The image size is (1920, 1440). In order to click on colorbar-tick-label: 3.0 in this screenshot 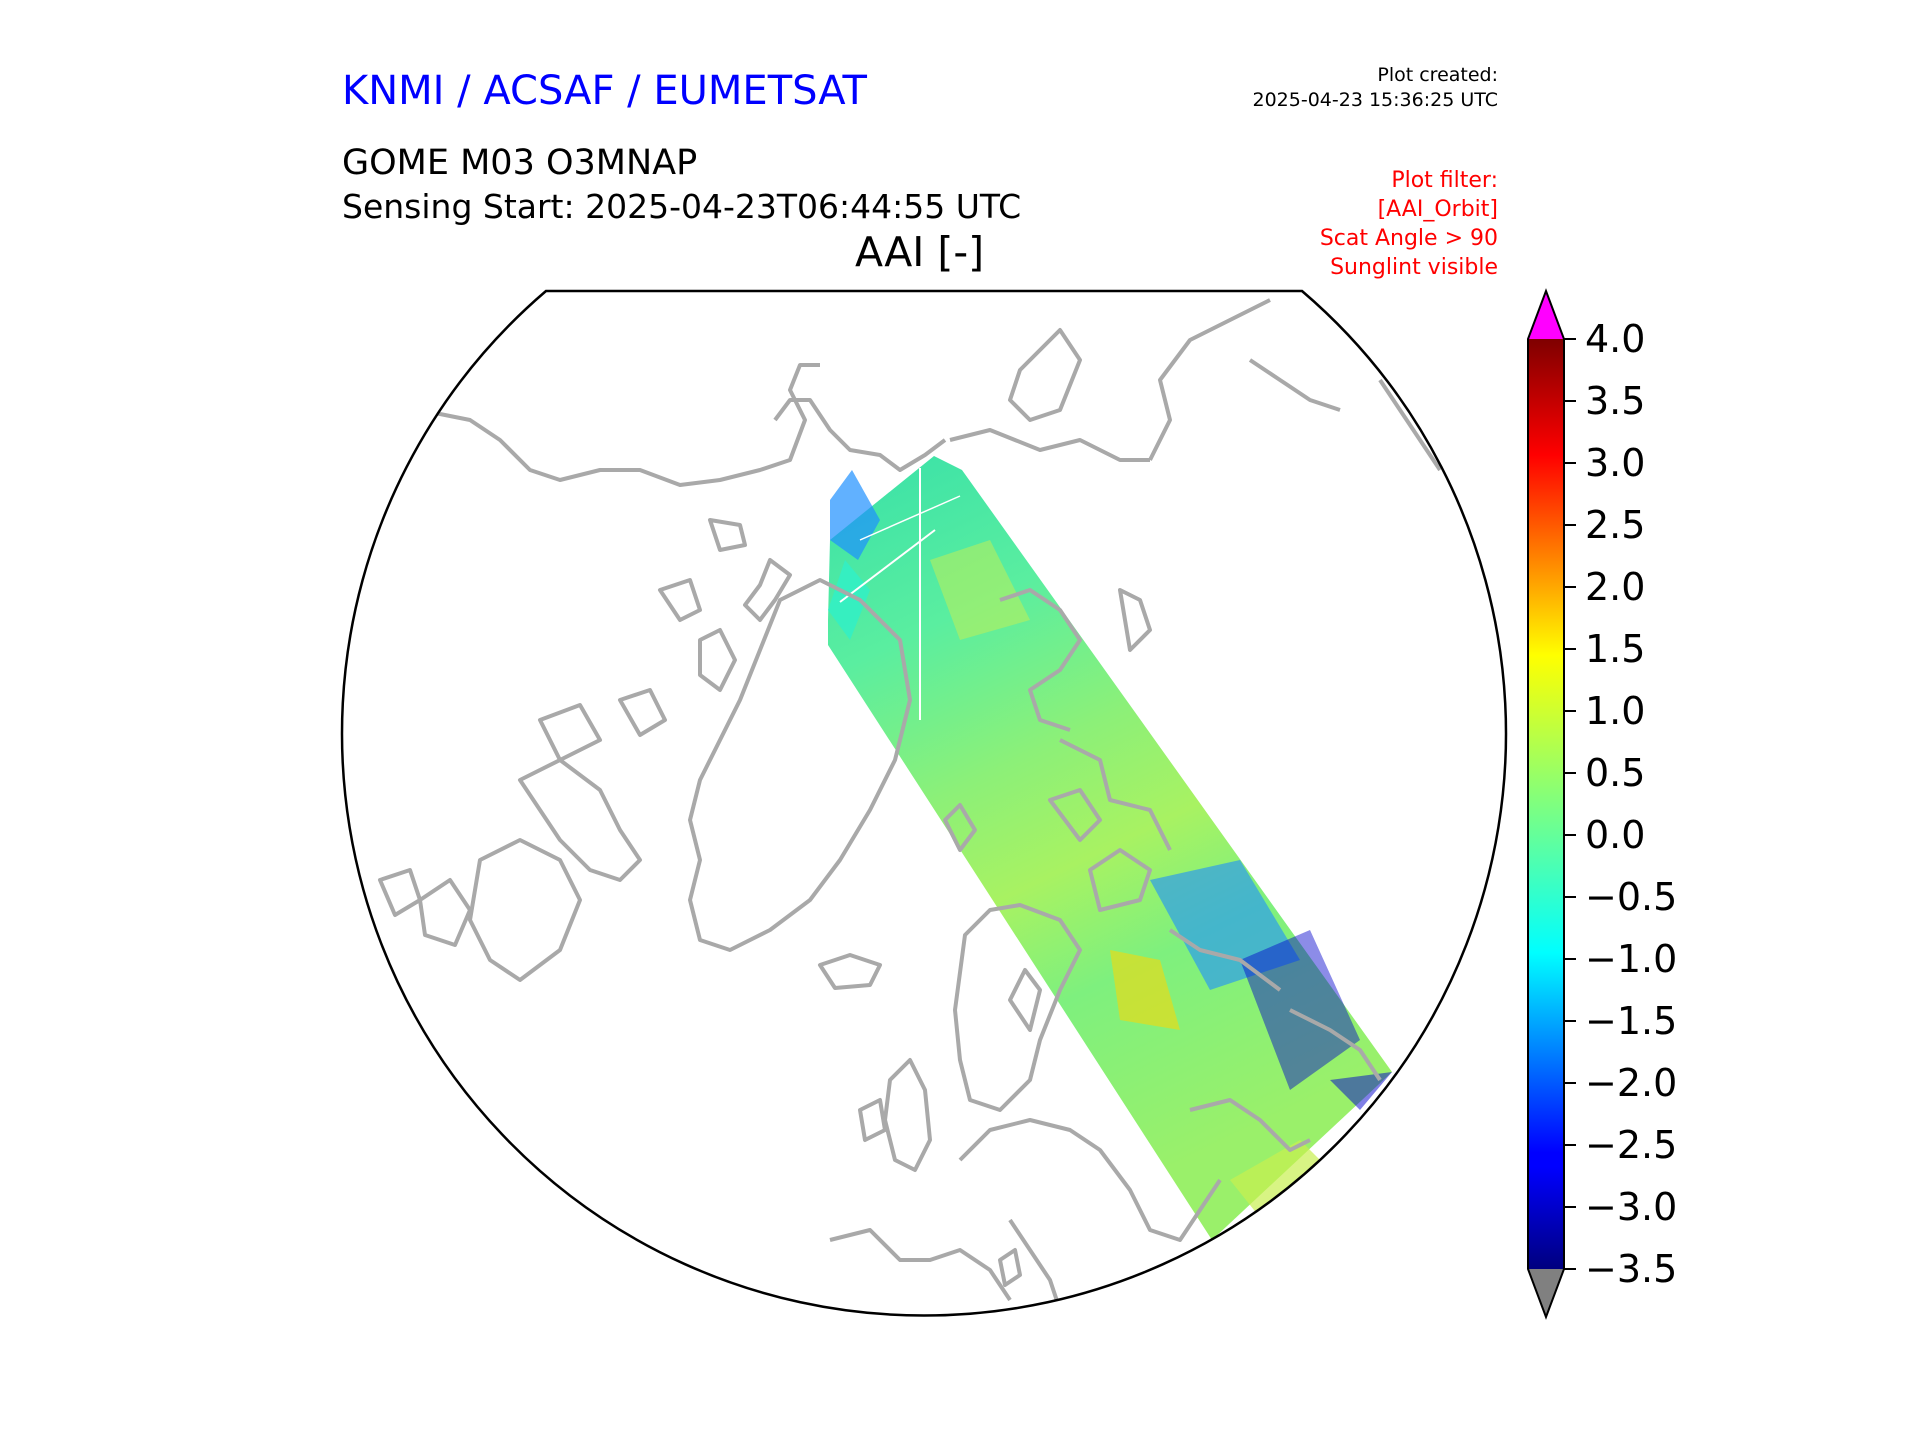, I will do `click(1615, 463)`.